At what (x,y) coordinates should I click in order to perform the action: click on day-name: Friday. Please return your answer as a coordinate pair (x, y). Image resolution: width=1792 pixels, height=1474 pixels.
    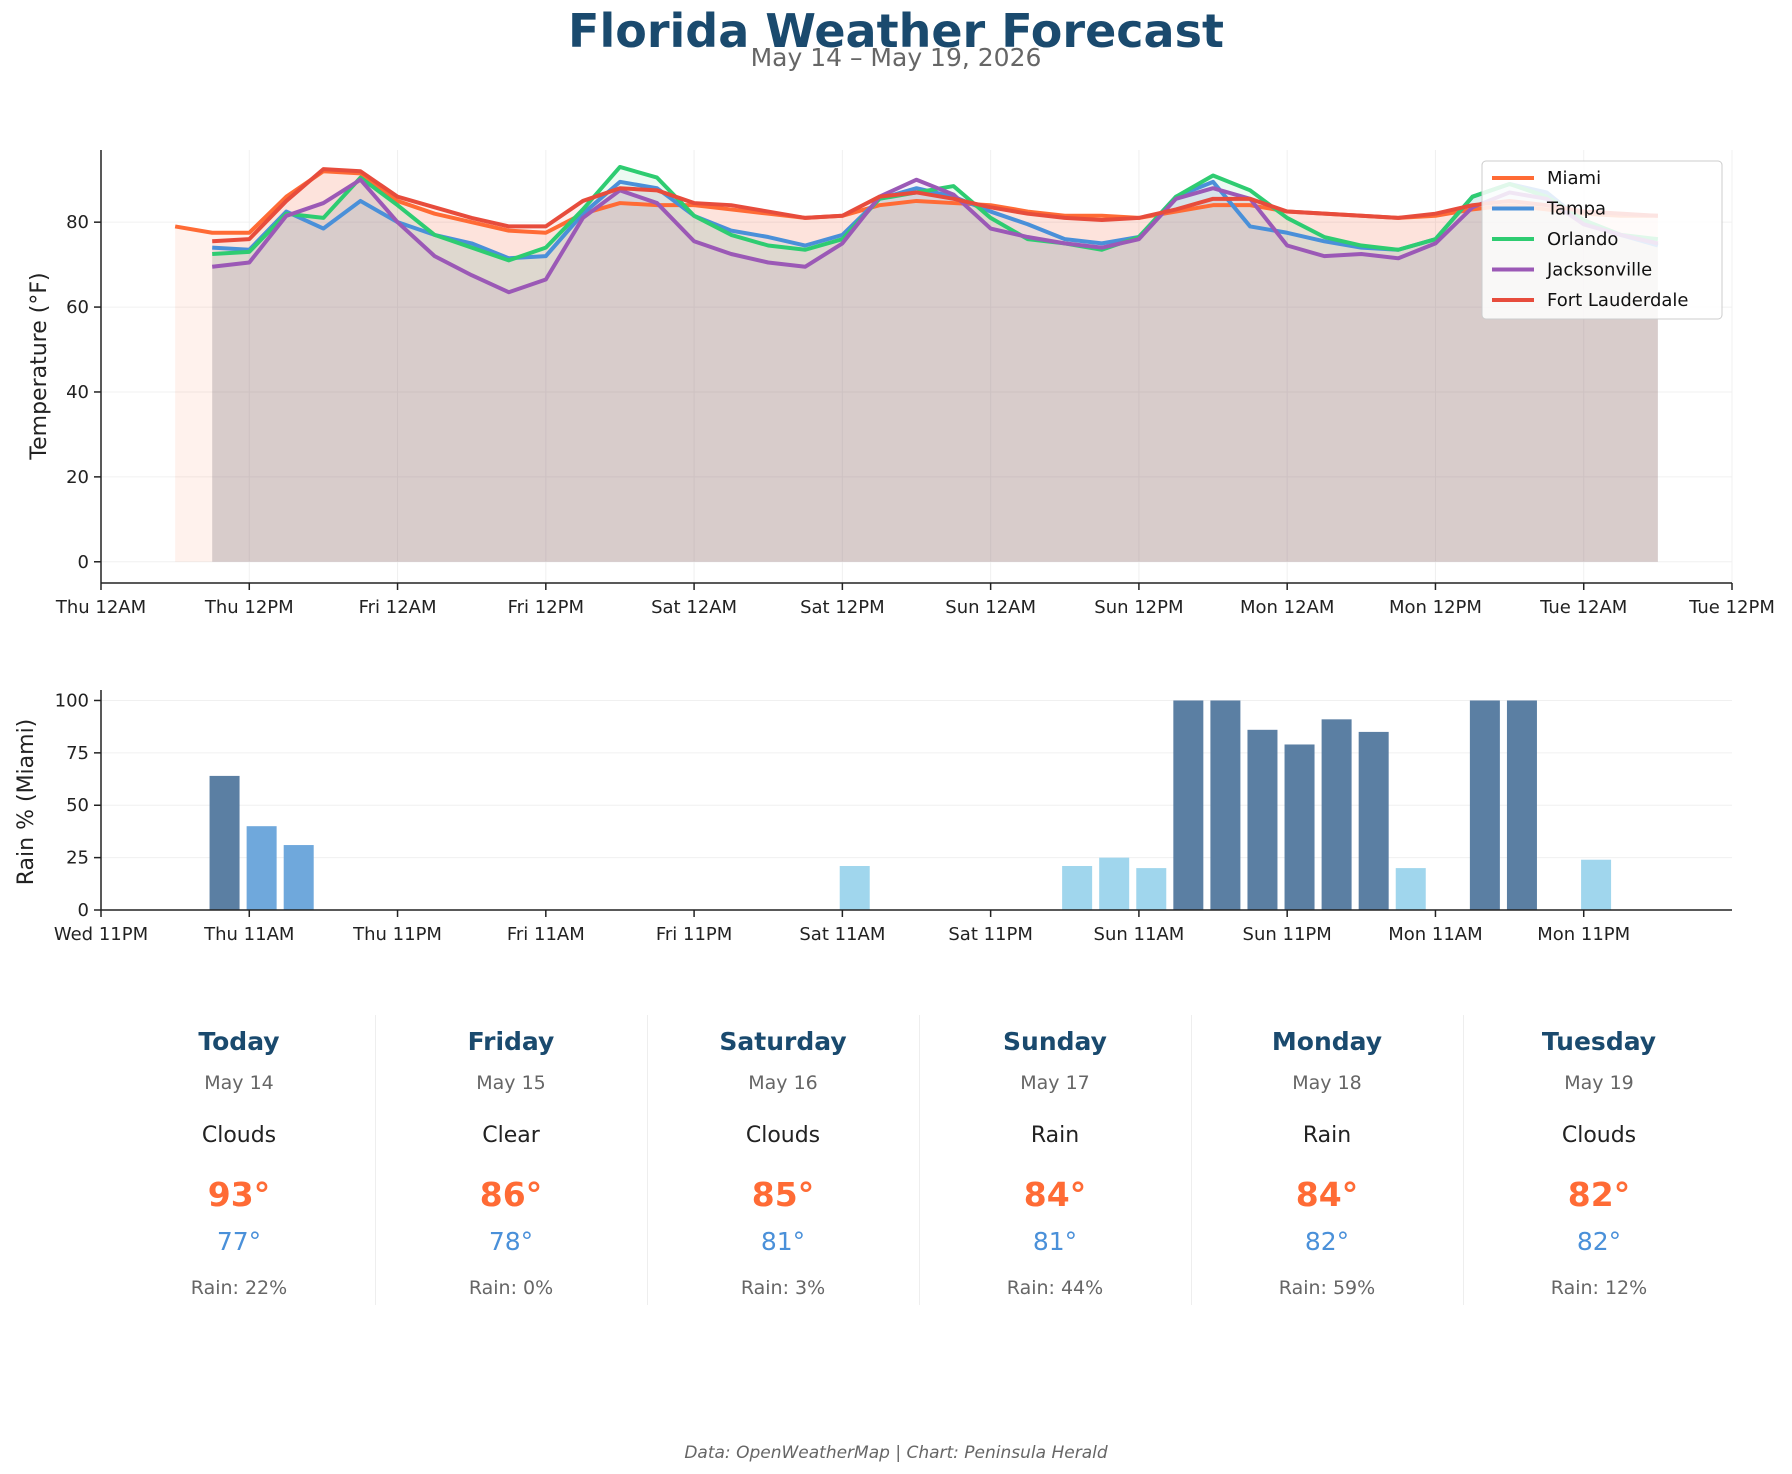
    Looking at the image, I should click on (511, 1041).